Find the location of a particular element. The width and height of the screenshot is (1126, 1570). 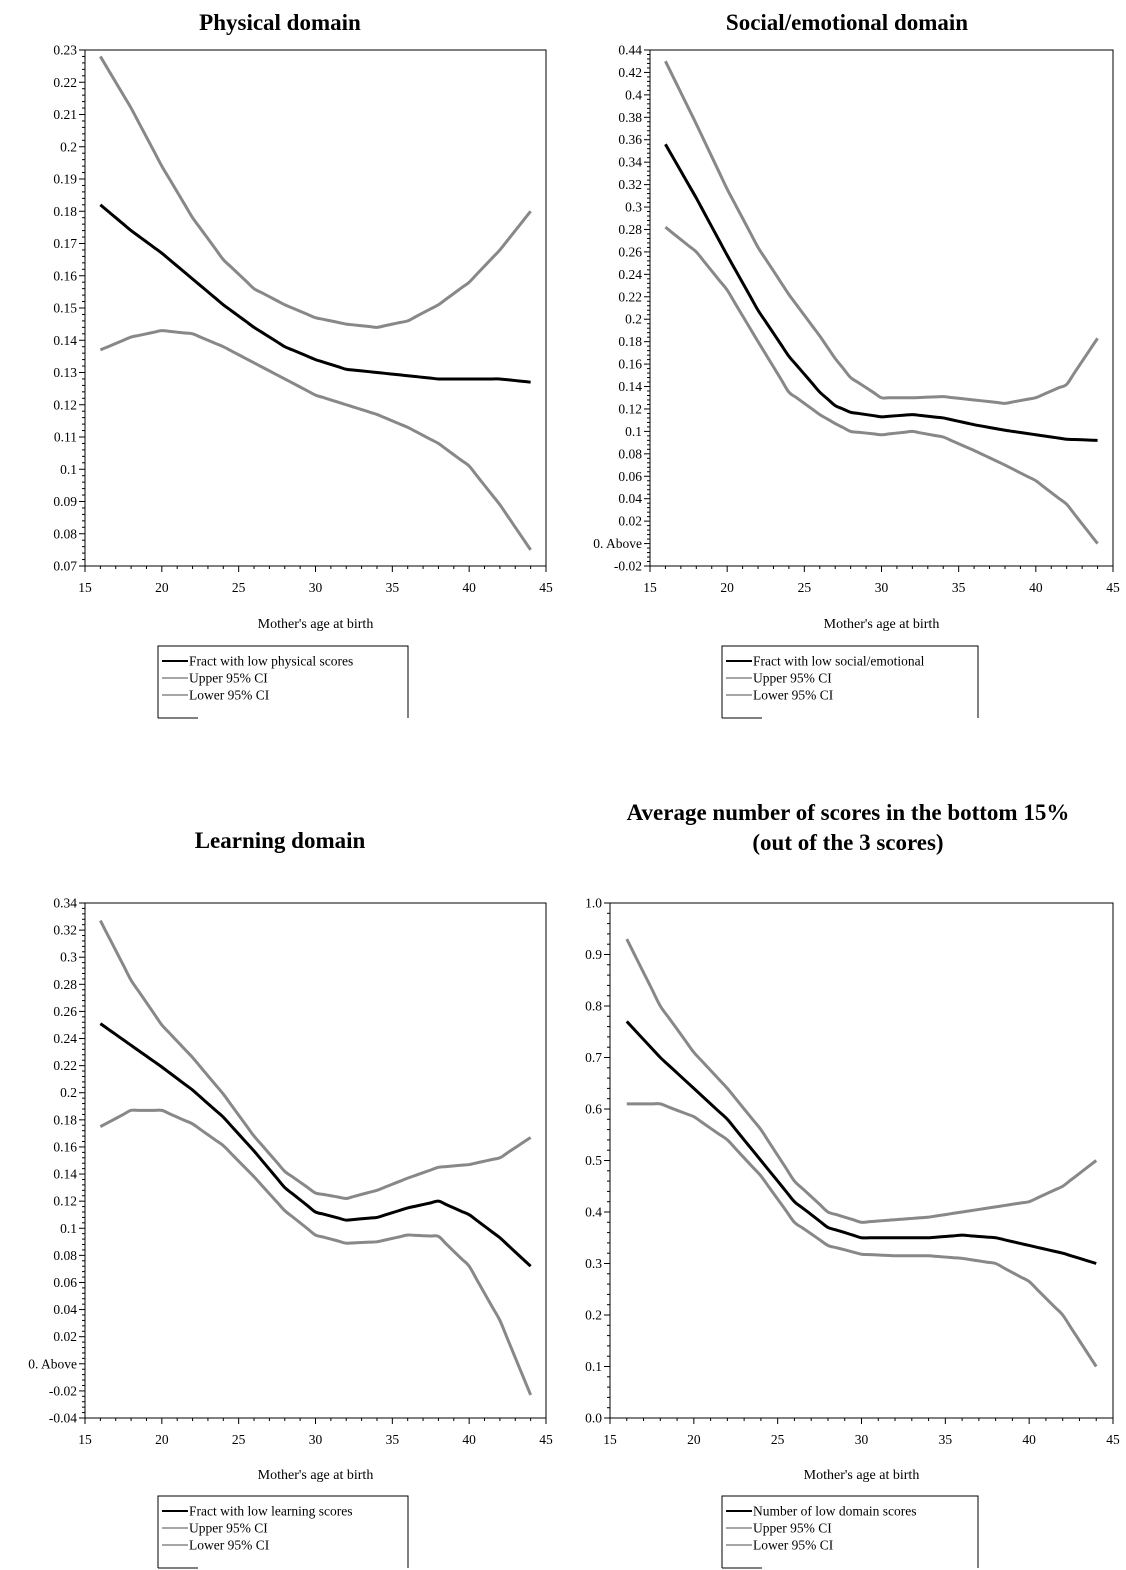

y-tick-label: 0.5 is located at coordinates (593, 1160).